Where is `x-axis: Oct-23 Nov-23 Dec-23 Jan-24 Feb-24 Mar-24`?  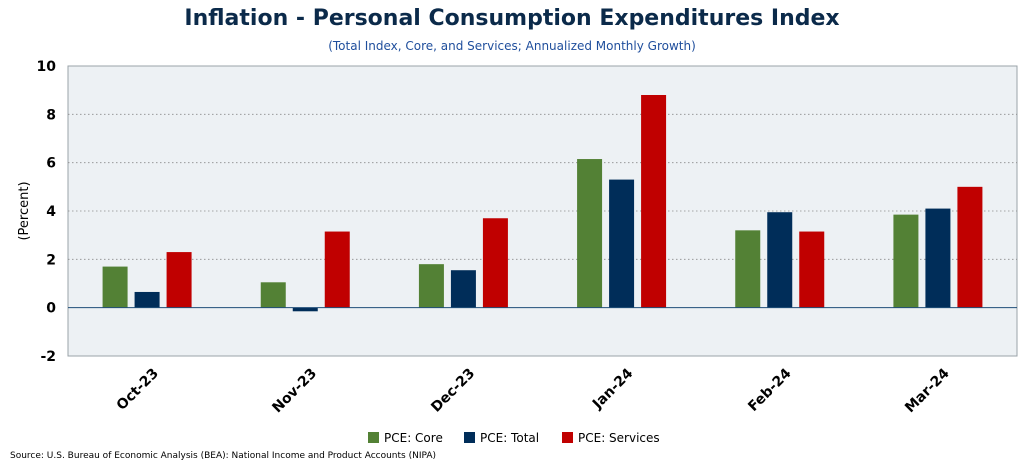
x-axis: Oct-23 Nov-23 Dec-23 Jan-24 Feb-24 Mar-24 is located at coordinates (533, 390).